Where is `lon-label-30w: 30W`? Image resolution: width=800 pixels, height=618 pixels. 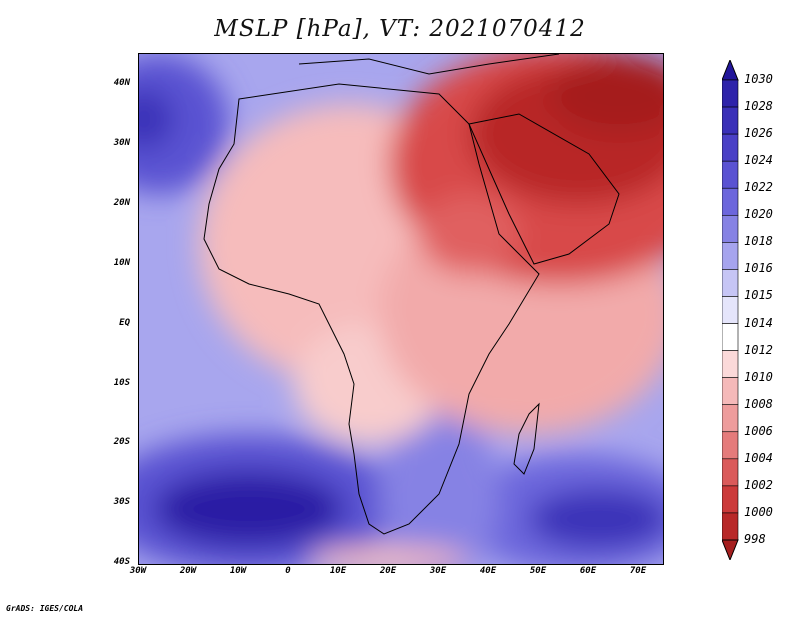
lon-label-30w: 30W is located at coordinates (138, 571).